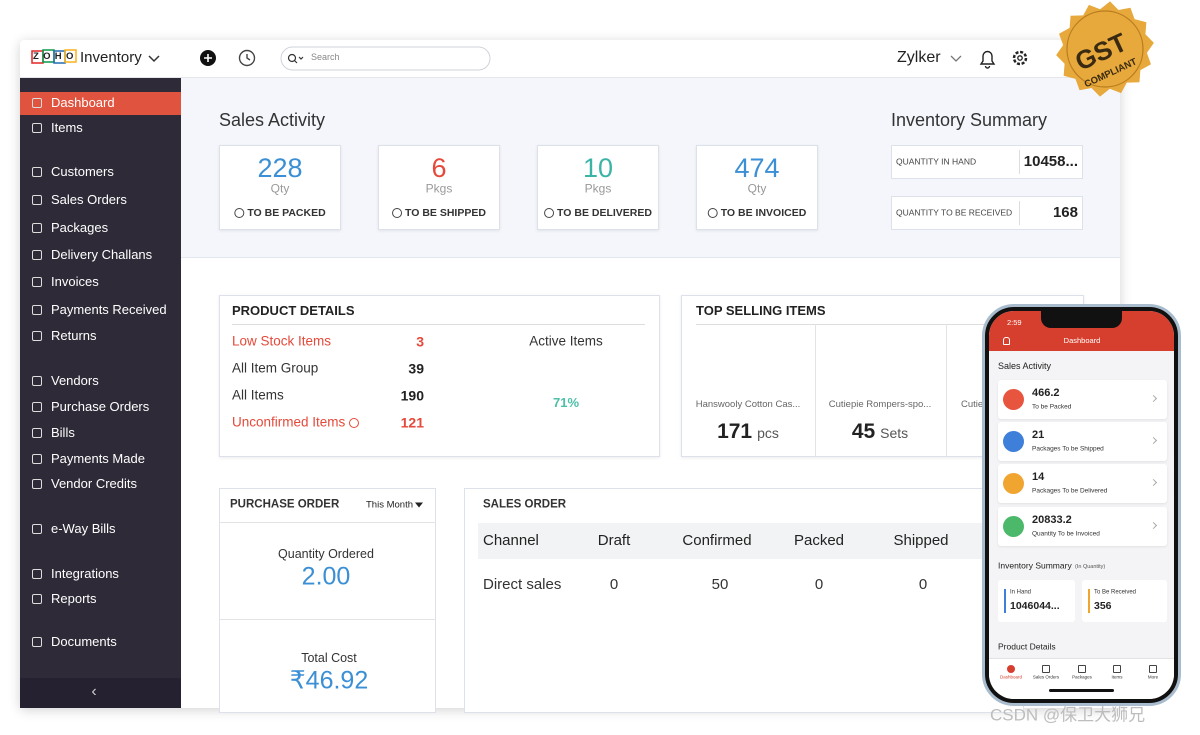  Describe the element at coordinates (89, 199) in the screenshot. I see `nav-item: Sales Orders` at that location.